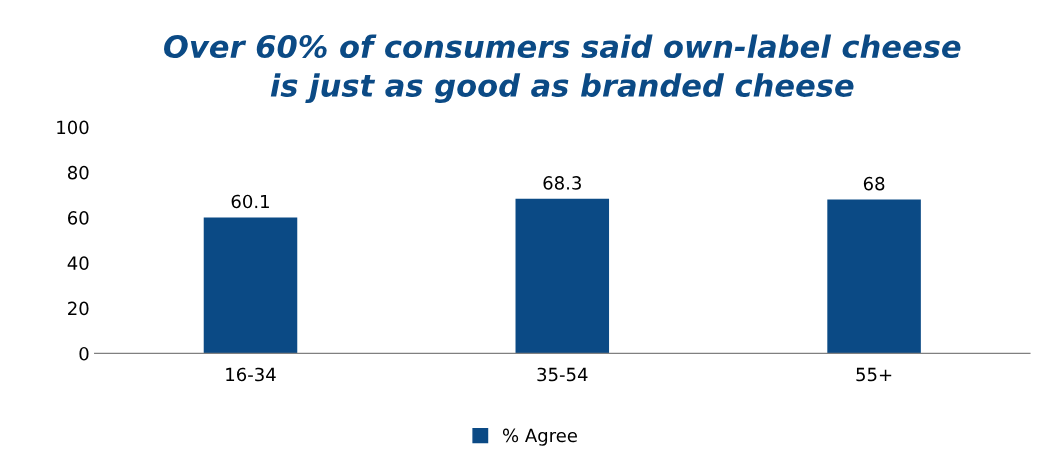 The image size is (1051, 462). Describe the element at coordinates (251, 374) in the screenshot. I see `x-tick-label: 16-34` at that location.